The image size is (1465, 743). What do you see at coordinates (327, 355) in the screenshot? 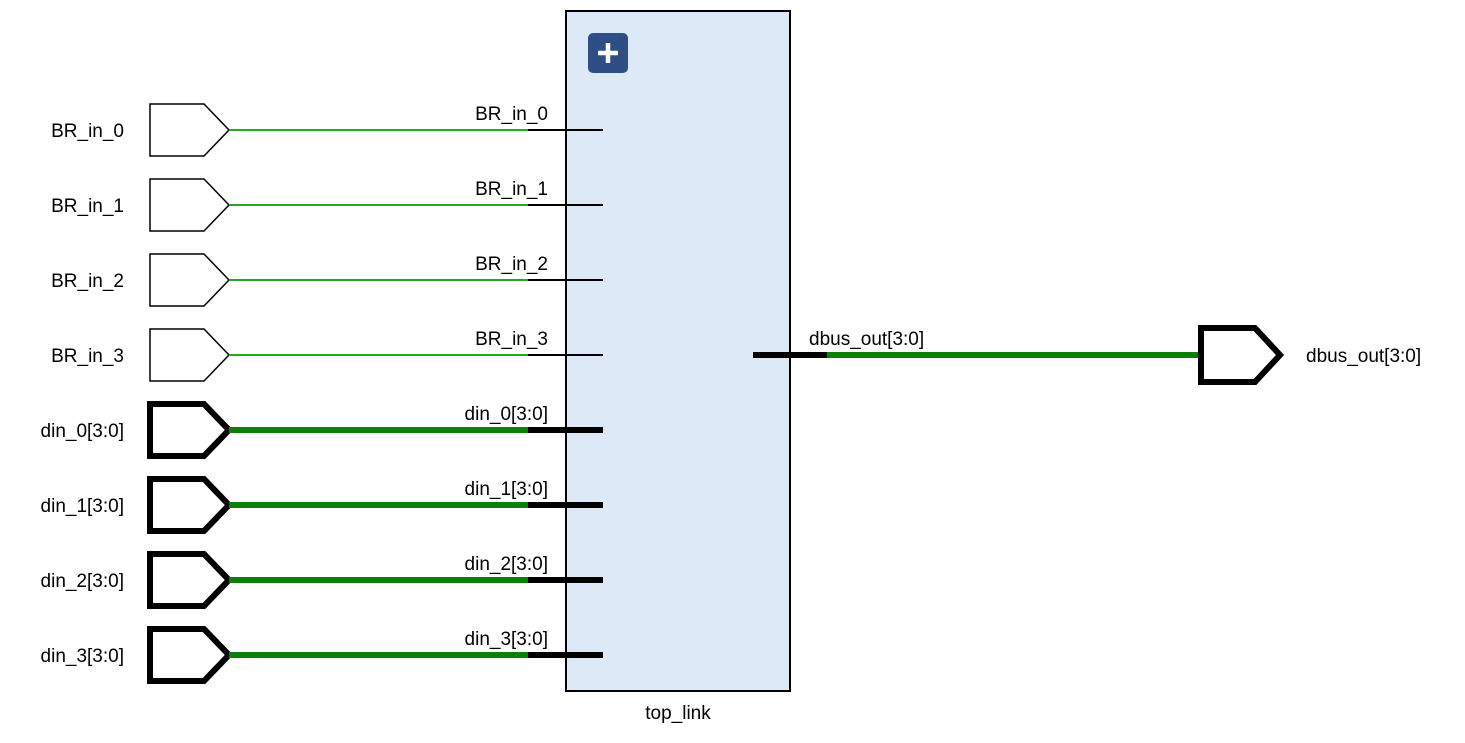
I see `input-row: BR_in_3 BR_in_3` at bounding box center [327, 355].